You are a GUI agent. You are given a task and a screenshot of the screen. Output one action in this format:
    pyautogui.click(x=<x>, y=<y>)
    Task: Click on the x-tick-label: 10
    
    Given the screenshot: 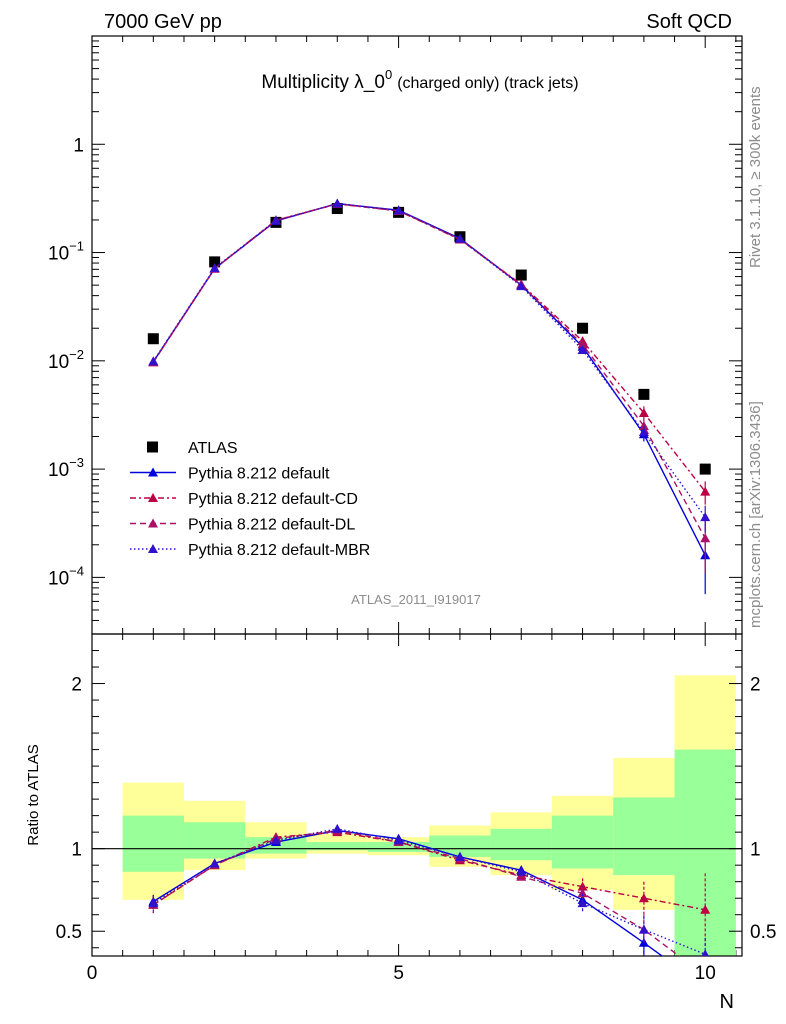 What is the action you would take?
    pyautogui.click(x=705, y=973)
    